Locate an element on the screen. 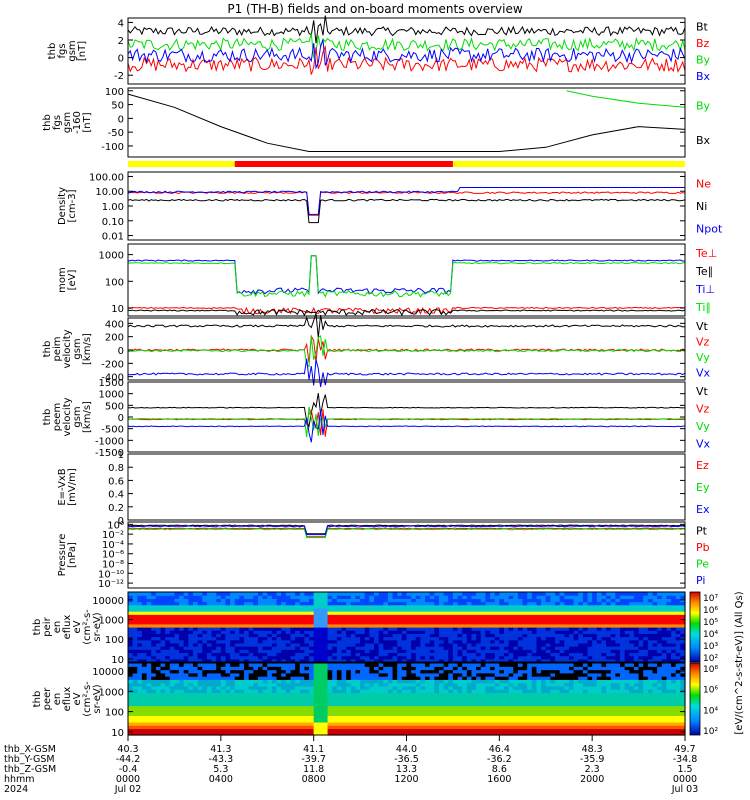  legend-Ti⊥: Ti⊥ is located at coordinates (705, 289).